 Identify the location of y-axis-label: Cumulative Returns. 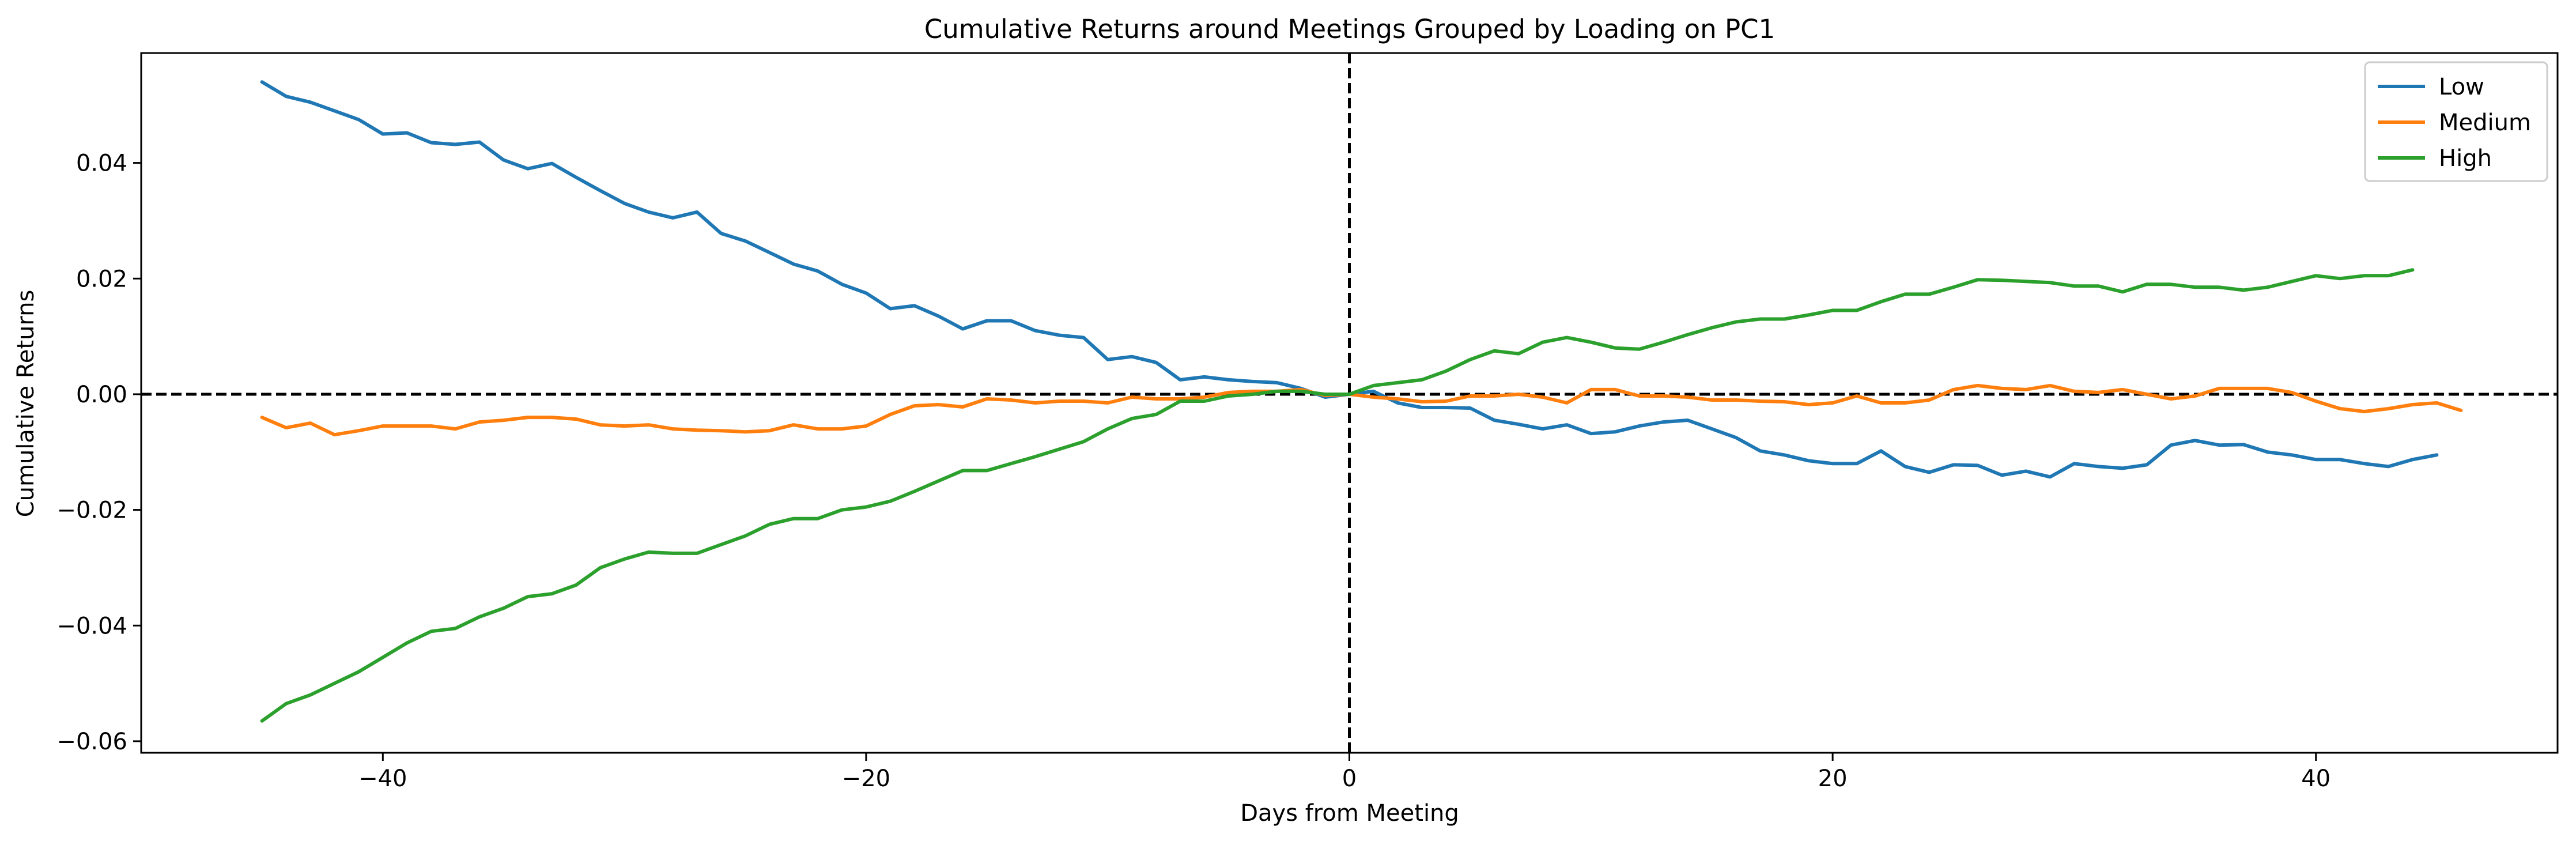
(26, 404).